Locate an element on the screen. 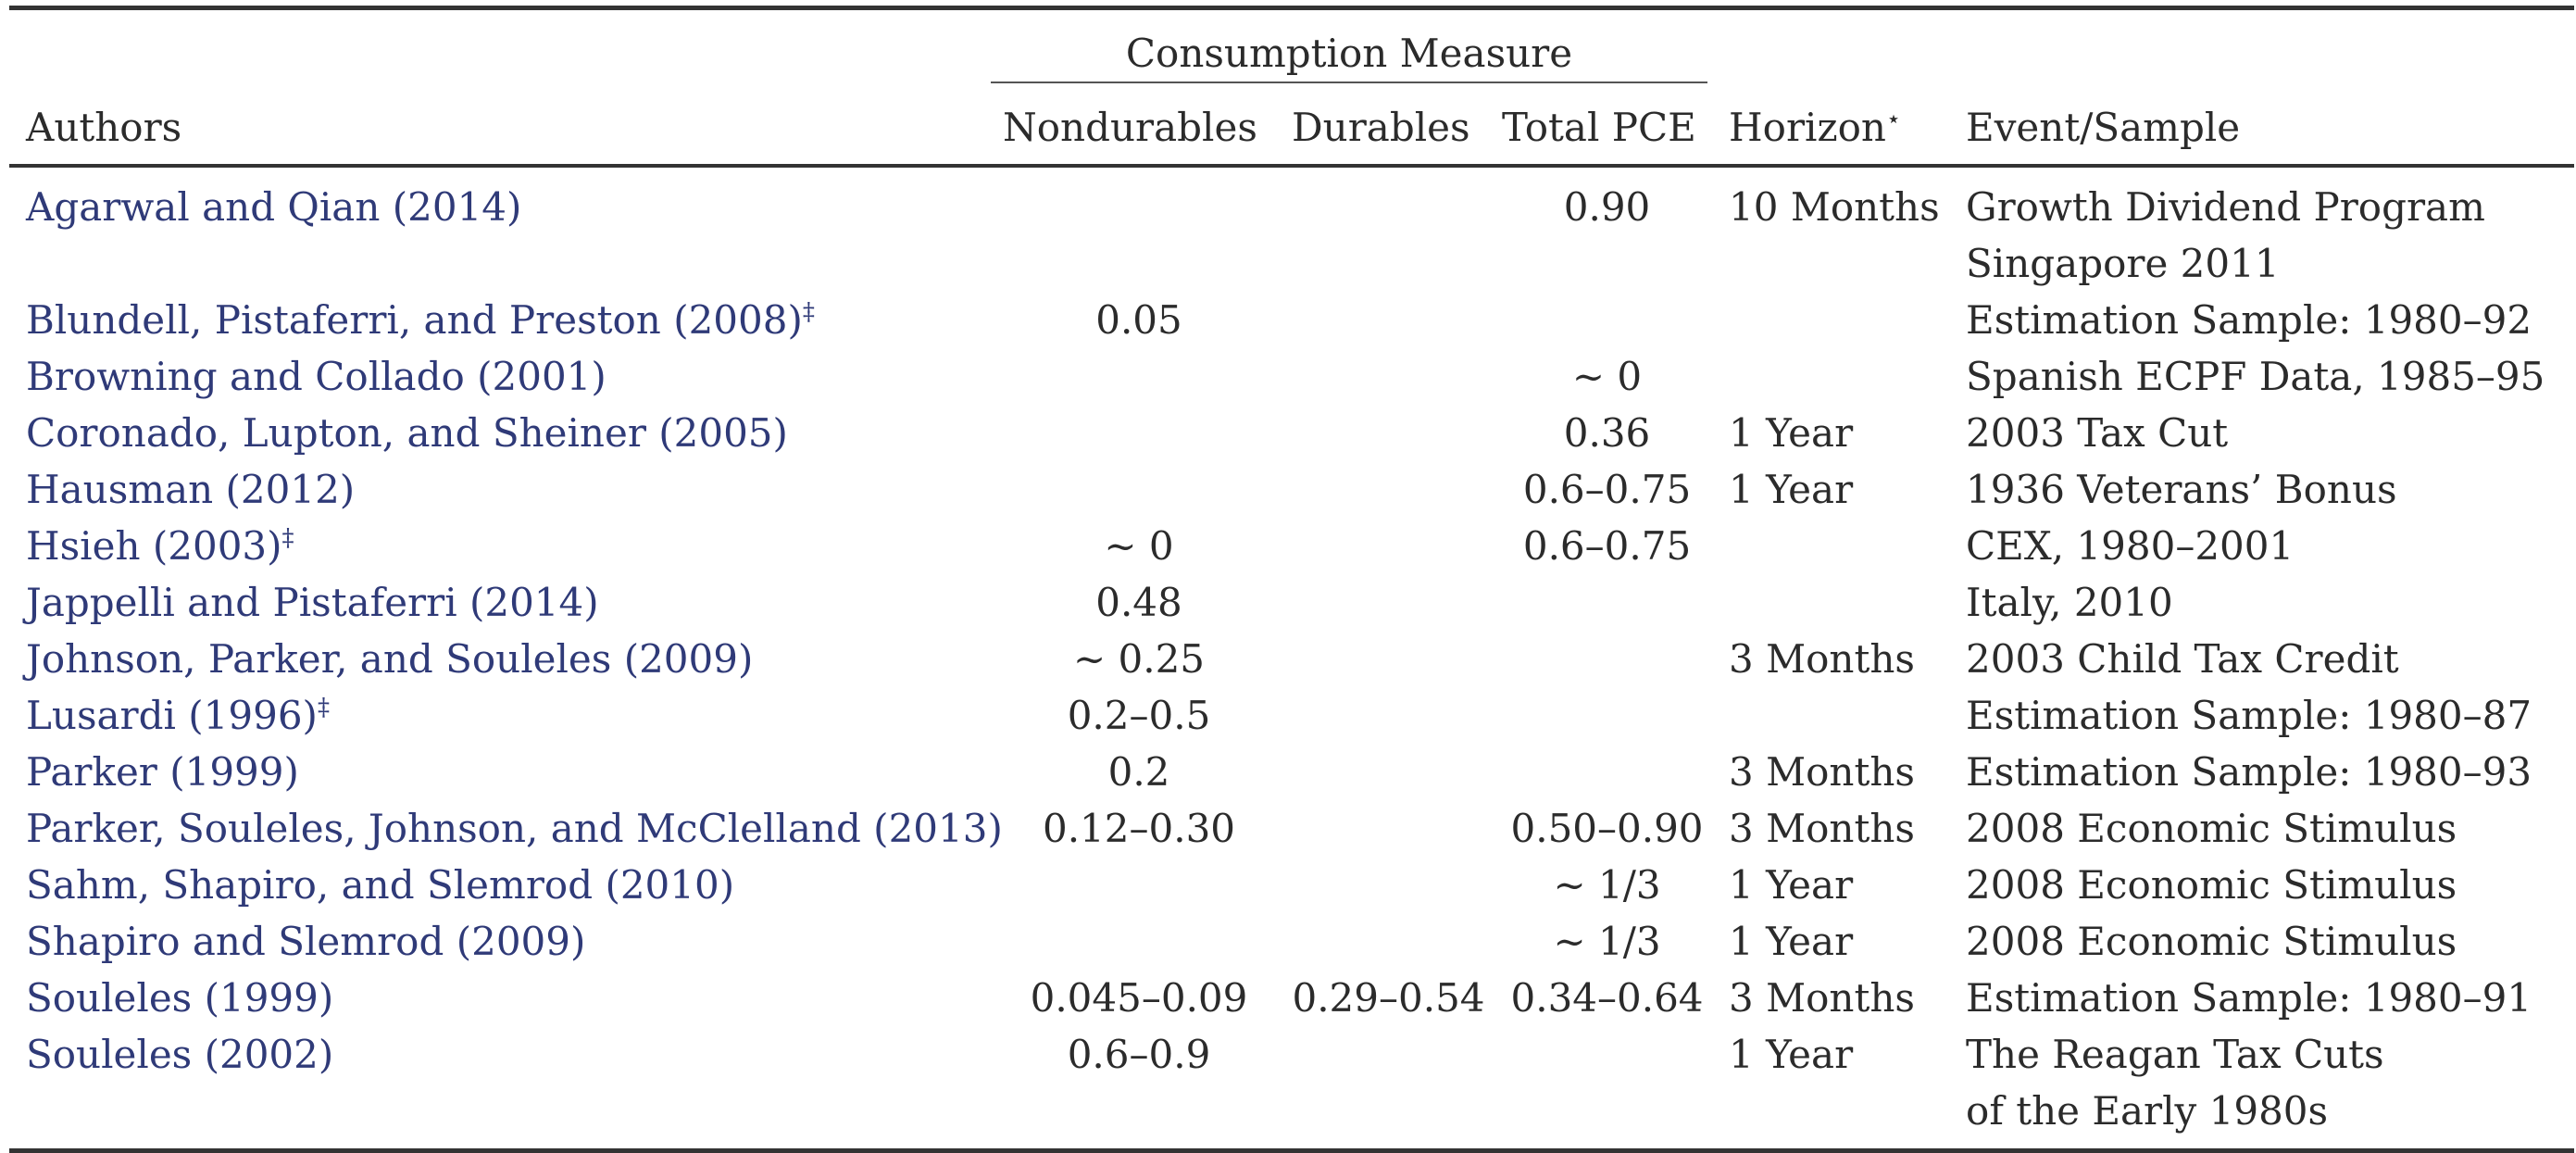 The image size is (2576, 1153). nondurables-cell: 0.48 is located at coordinates (1138, 602).